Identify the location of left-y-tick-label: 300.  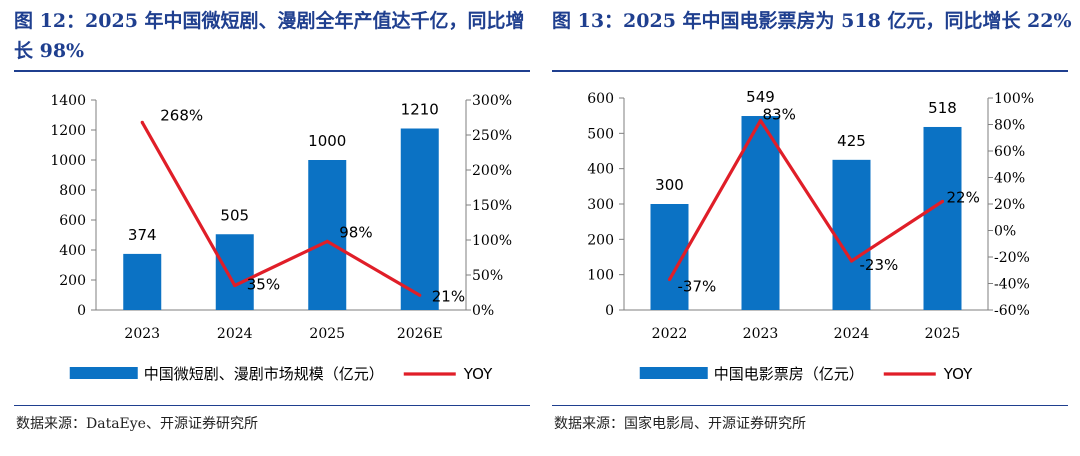
(600, 205).